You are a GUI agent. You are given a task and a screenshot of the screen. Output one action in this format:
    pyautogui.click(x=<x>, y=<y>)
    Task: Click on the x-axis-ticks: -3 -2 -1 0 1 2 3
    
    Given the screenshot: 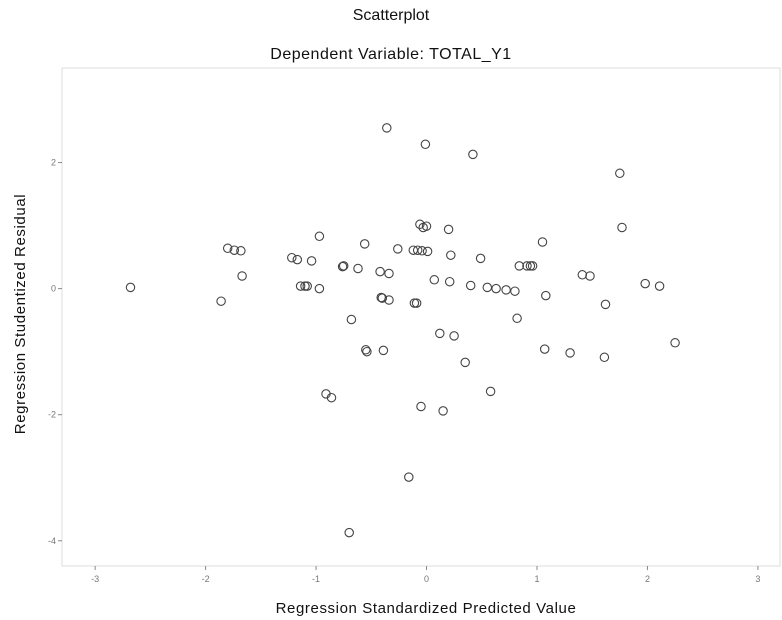 What is the action you would take?
    pyautogui.click(x=425, y=575)
    